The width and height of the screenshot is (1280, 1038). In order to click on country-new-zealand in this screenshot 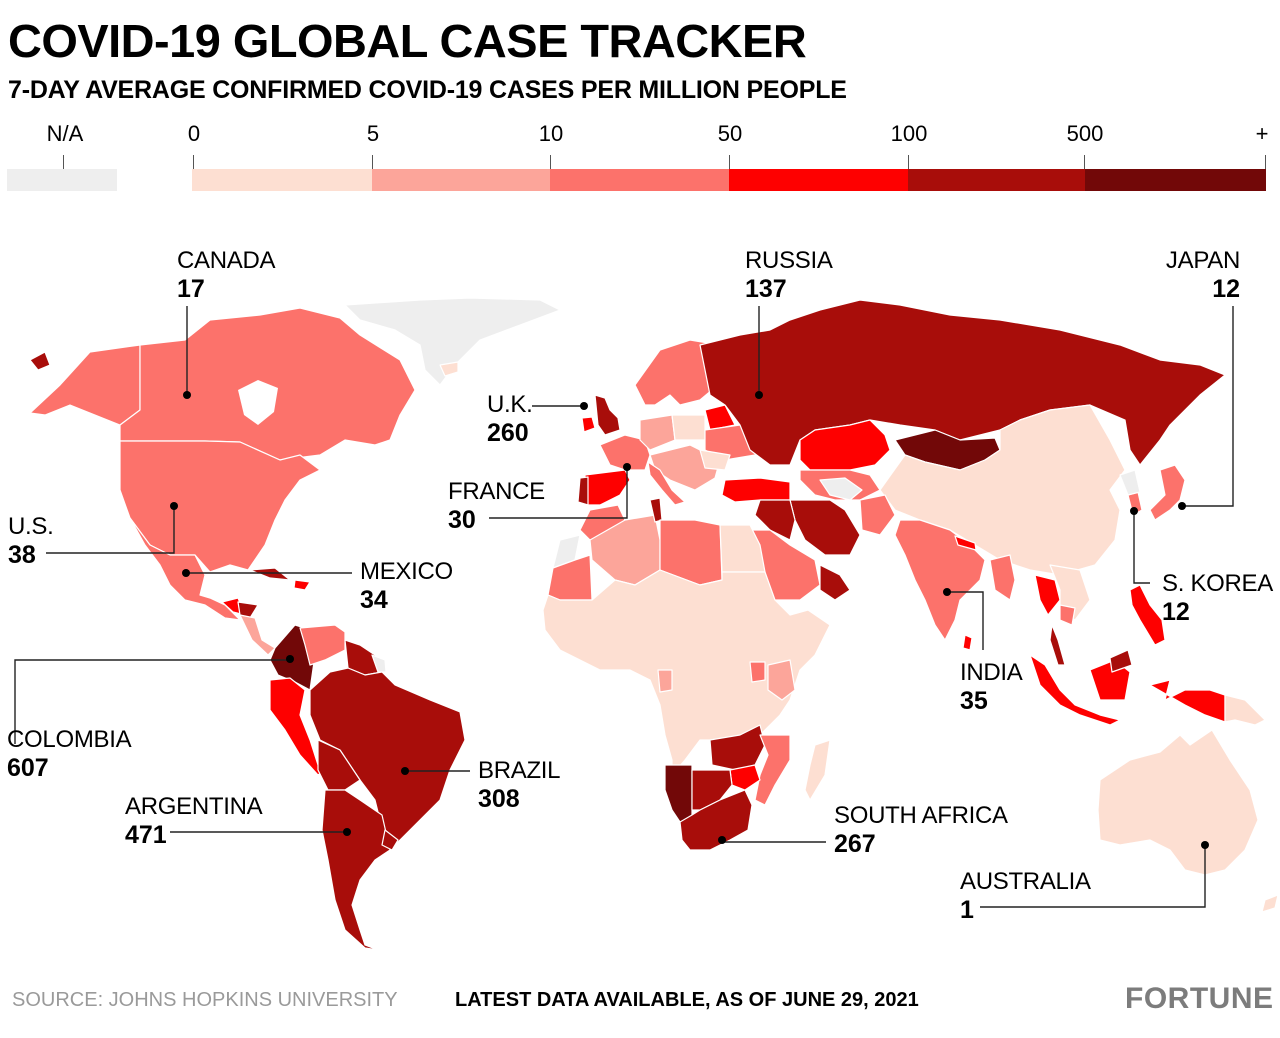, I will do `click(1270, 903)`.